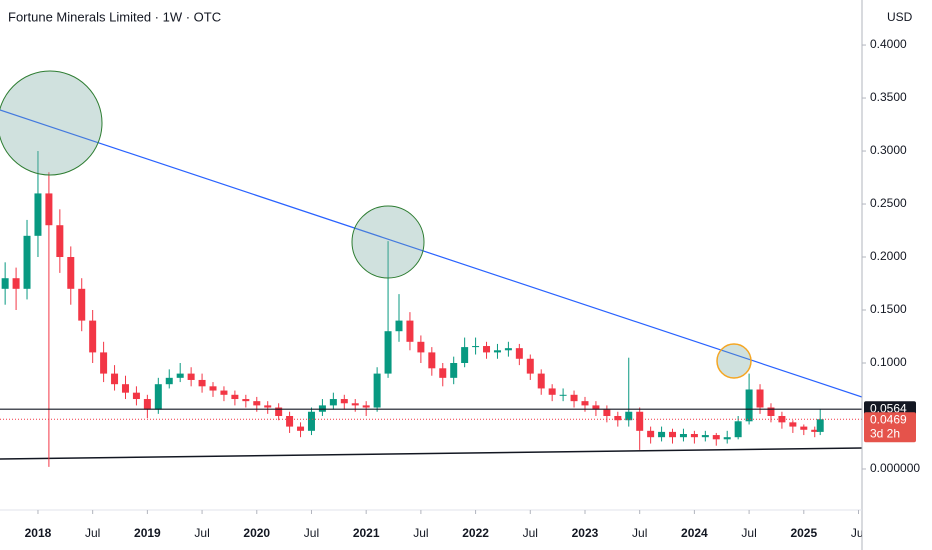  I want to click on x-tick-label: 2020, so click(256, 533).